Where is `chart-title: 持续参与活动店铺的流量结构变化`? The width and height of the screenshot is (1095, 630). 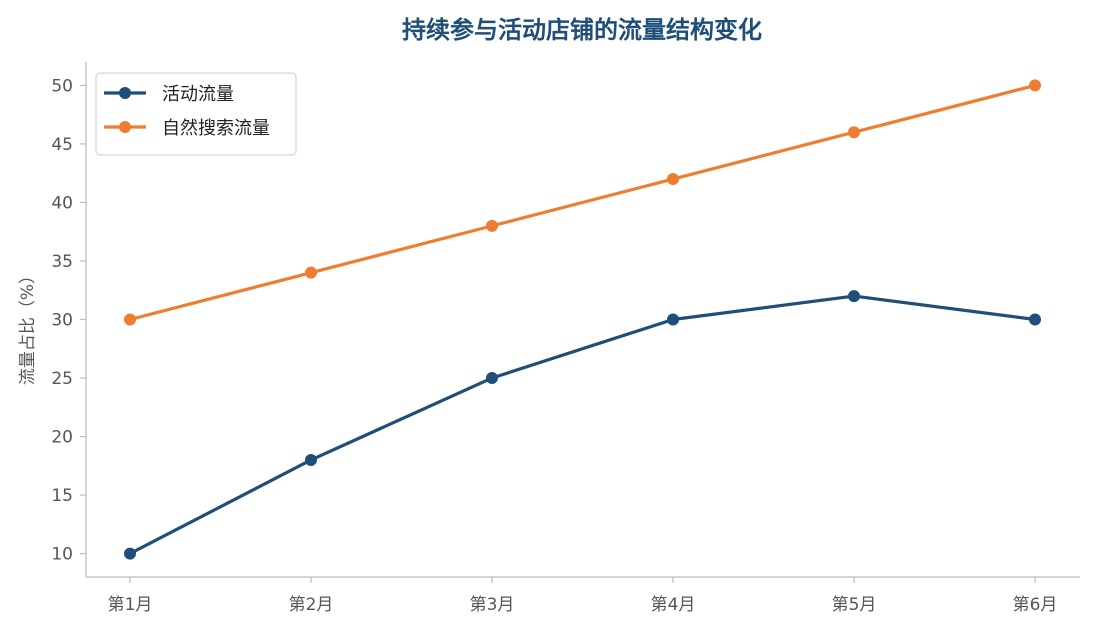 chart-title: 持续参与活动店铺的流量结构变化 is located at coordinates (582, 30).